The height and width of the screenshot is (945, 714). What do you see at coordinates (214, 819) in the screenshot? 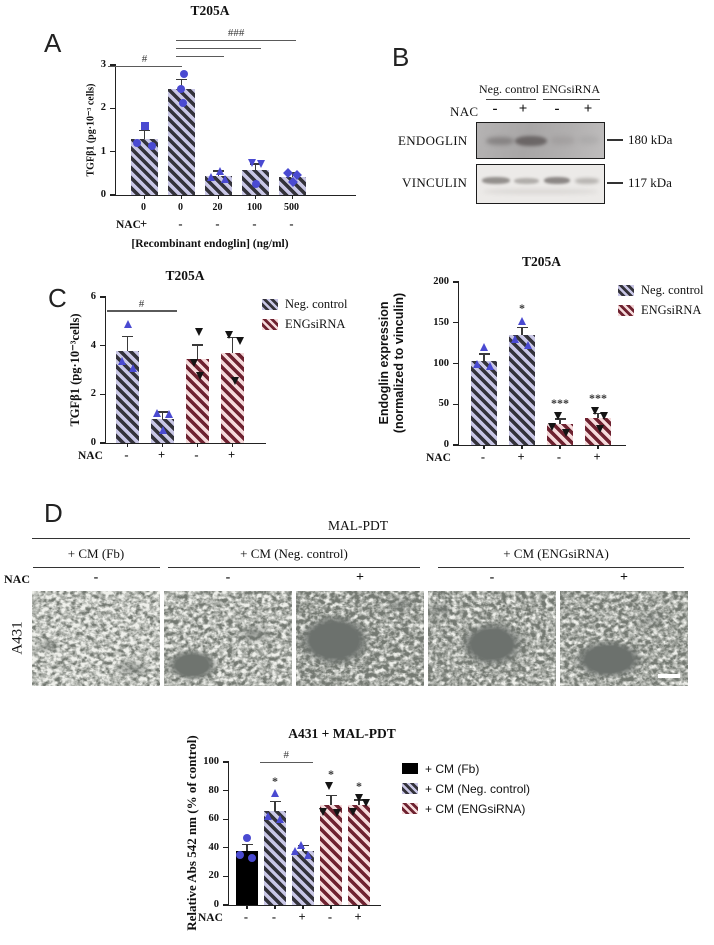
I see `y-tick-label: 60` at bounding box center [214, 819].